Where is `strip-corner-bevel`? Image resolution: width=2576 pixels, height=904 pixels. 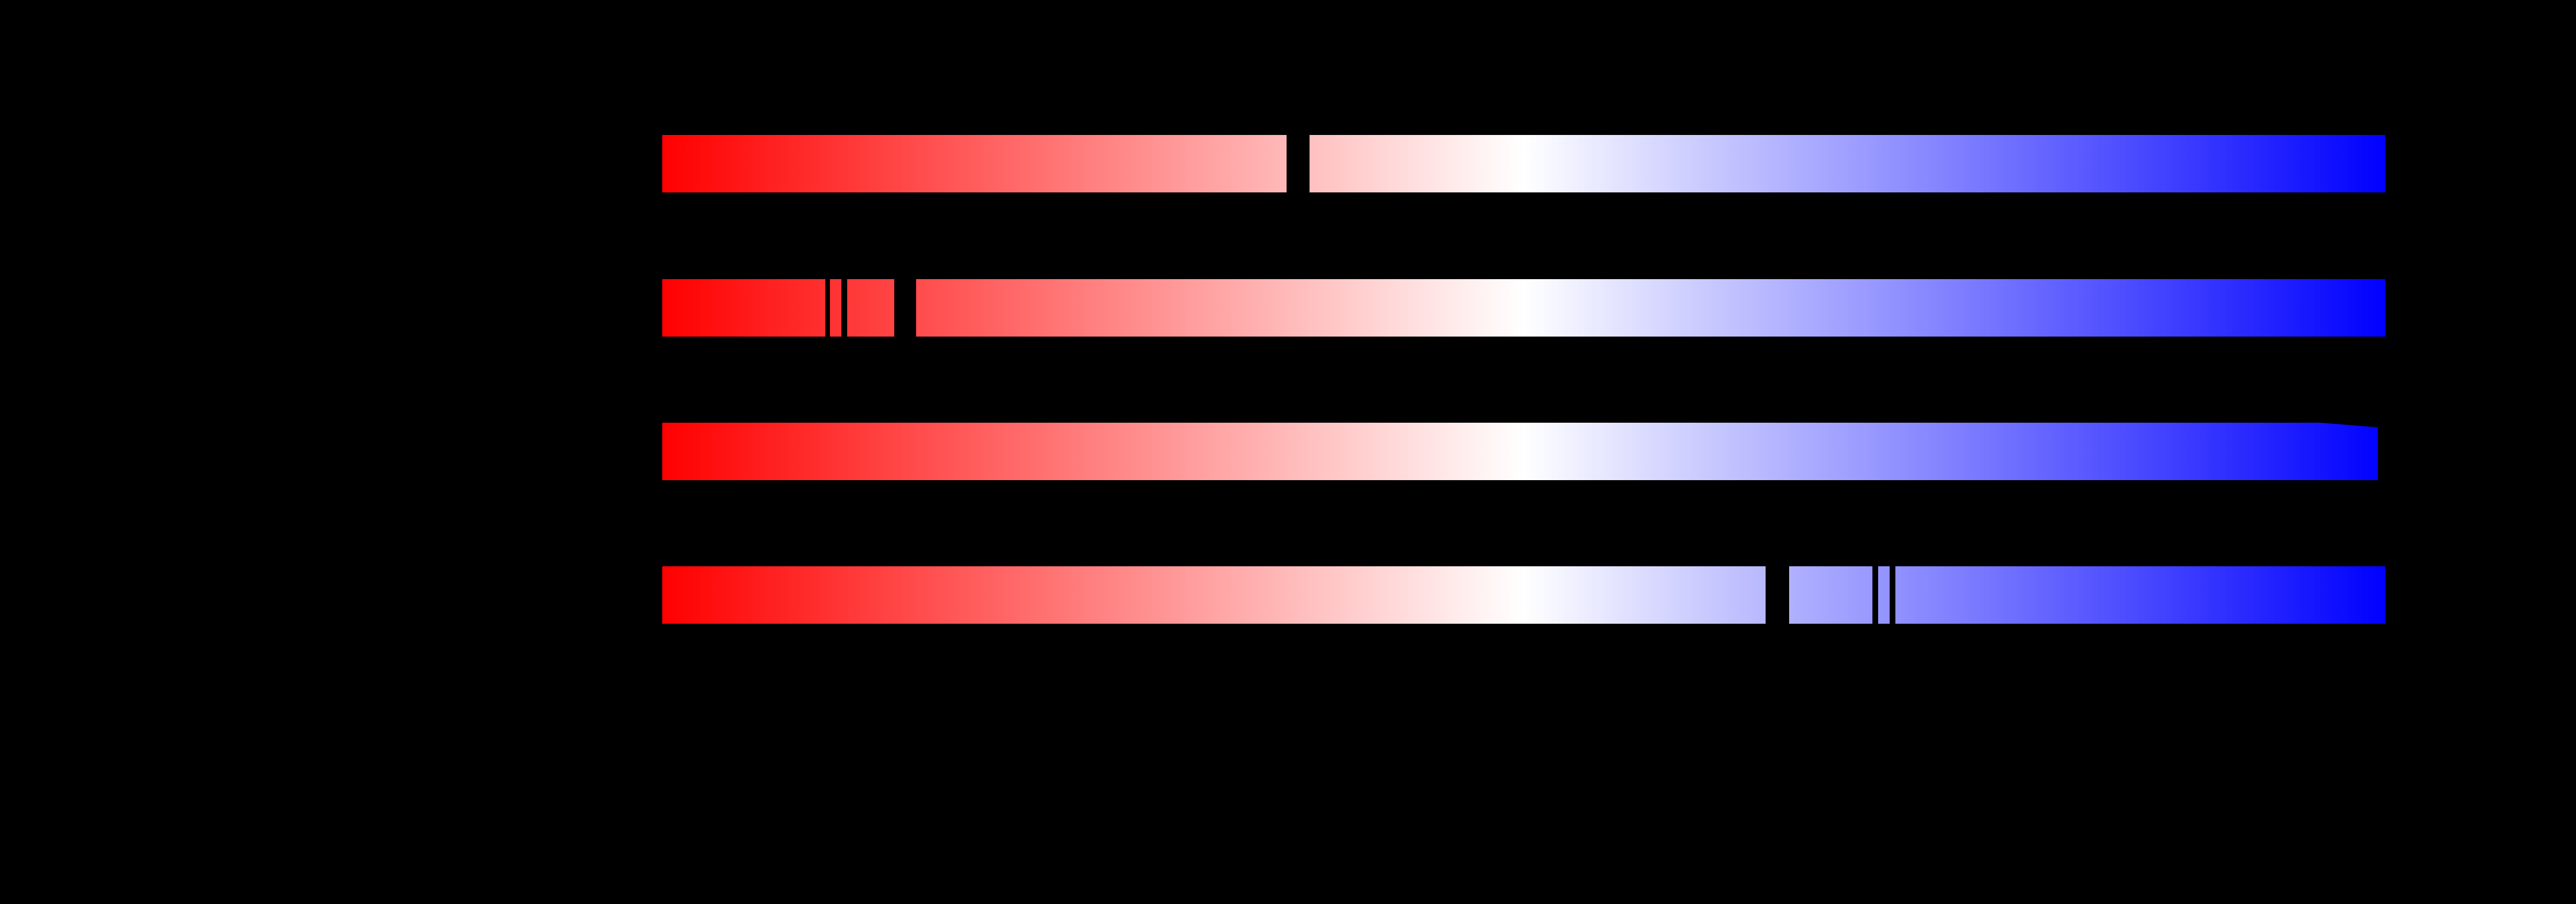
strip-corner-bevel is located at coordinates (2349, 425).